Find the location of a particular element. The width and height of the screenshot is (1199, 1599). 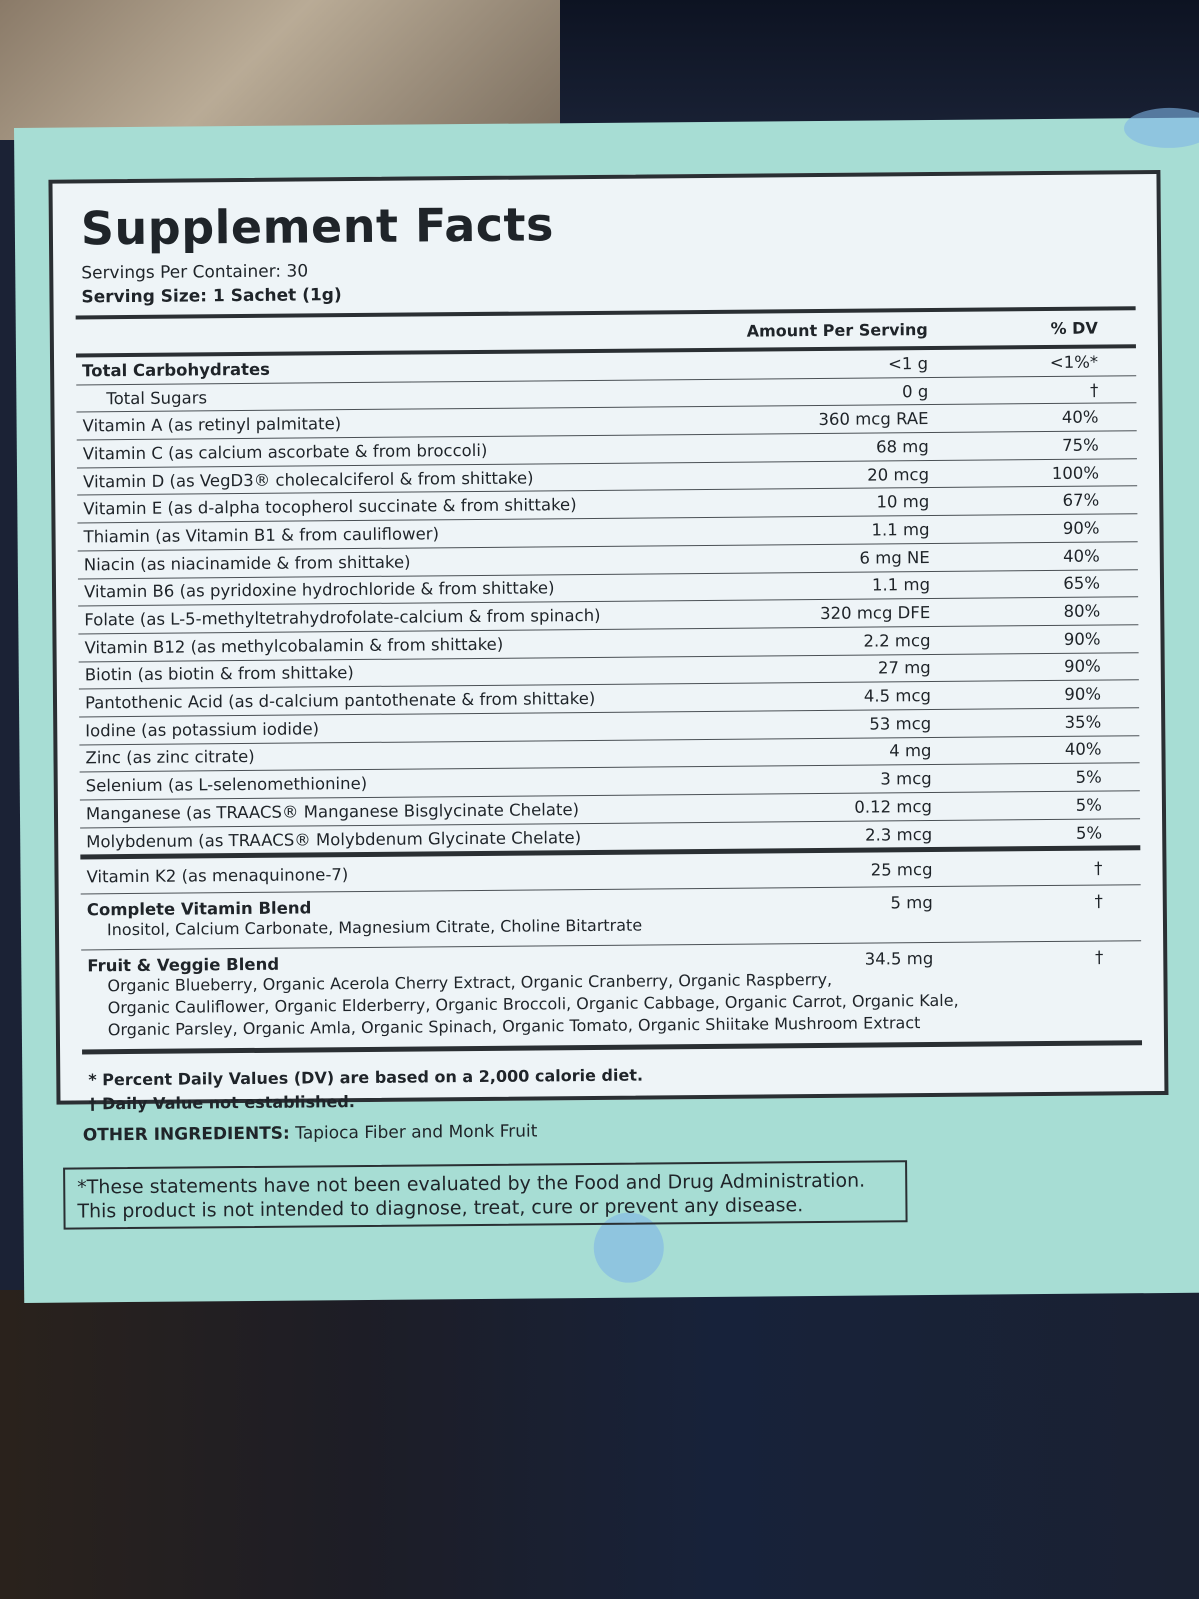

nutrient-amount: 360 mcg RAE is located at coordinates (873, 419).